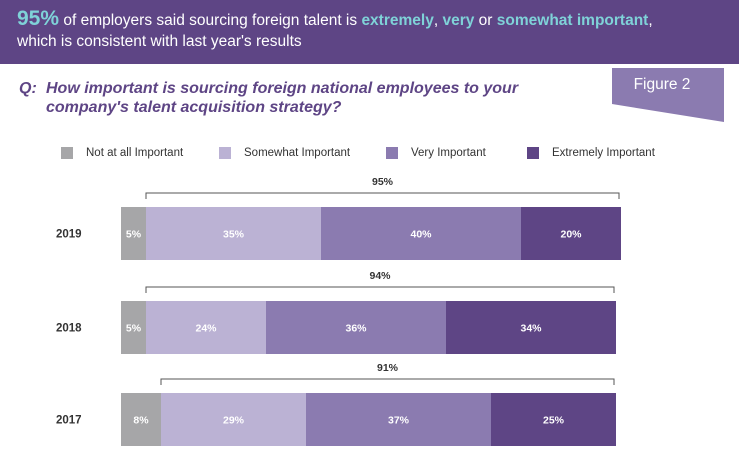 The width and height of the screenshot is (739, 471). Describe the element at coordinates (383, 182) in the screenshot. I see `total-label: 95%` at that location.